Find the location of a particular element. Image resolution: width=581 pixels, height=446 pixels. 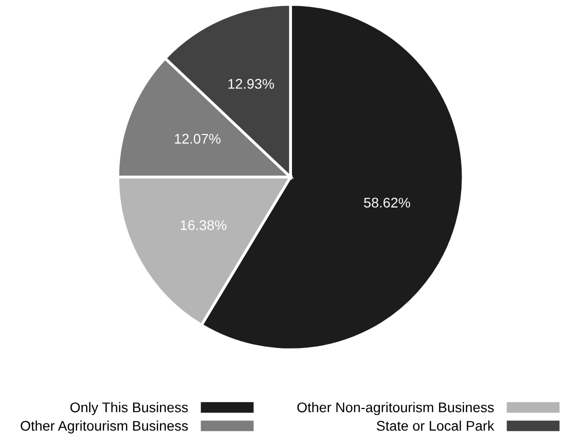

data-label: 12.93% is located at coordinates (251, 83).